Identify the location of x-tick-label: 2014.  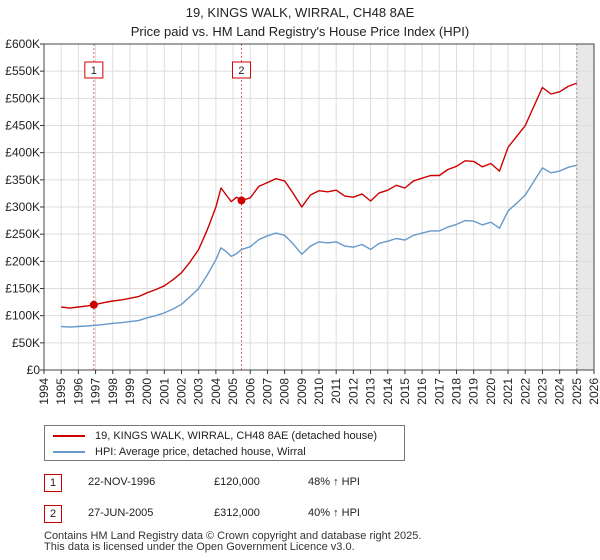
(388, 391).